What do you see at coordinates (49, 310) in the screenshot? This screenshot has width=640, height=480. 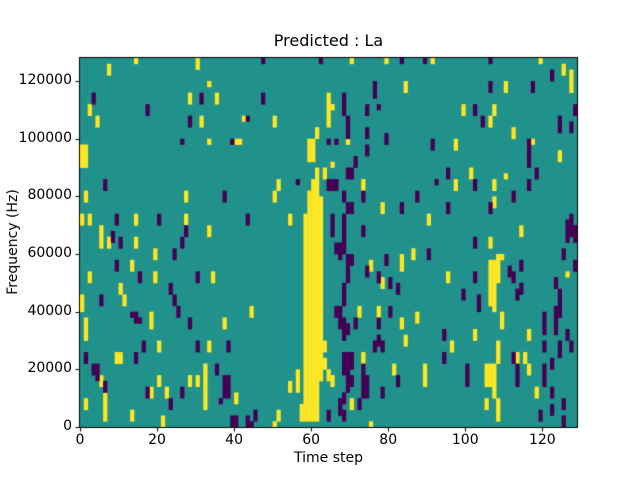 I see `y-tick-label: 40000` at bounding box center [49, 310].